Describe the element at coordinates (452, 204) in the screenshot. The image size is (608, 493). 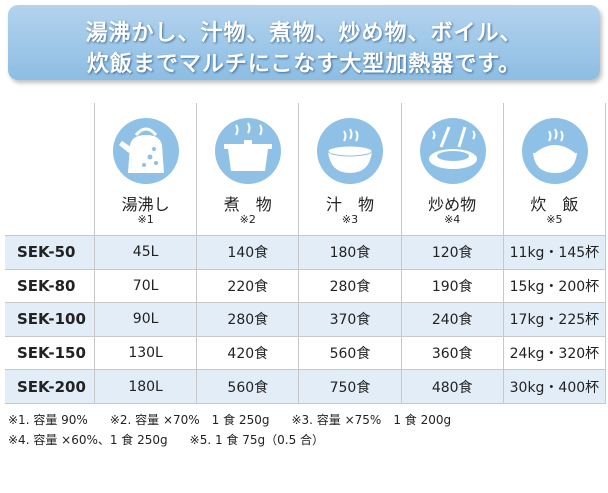
I see `column-label: 炒め物` at that location.